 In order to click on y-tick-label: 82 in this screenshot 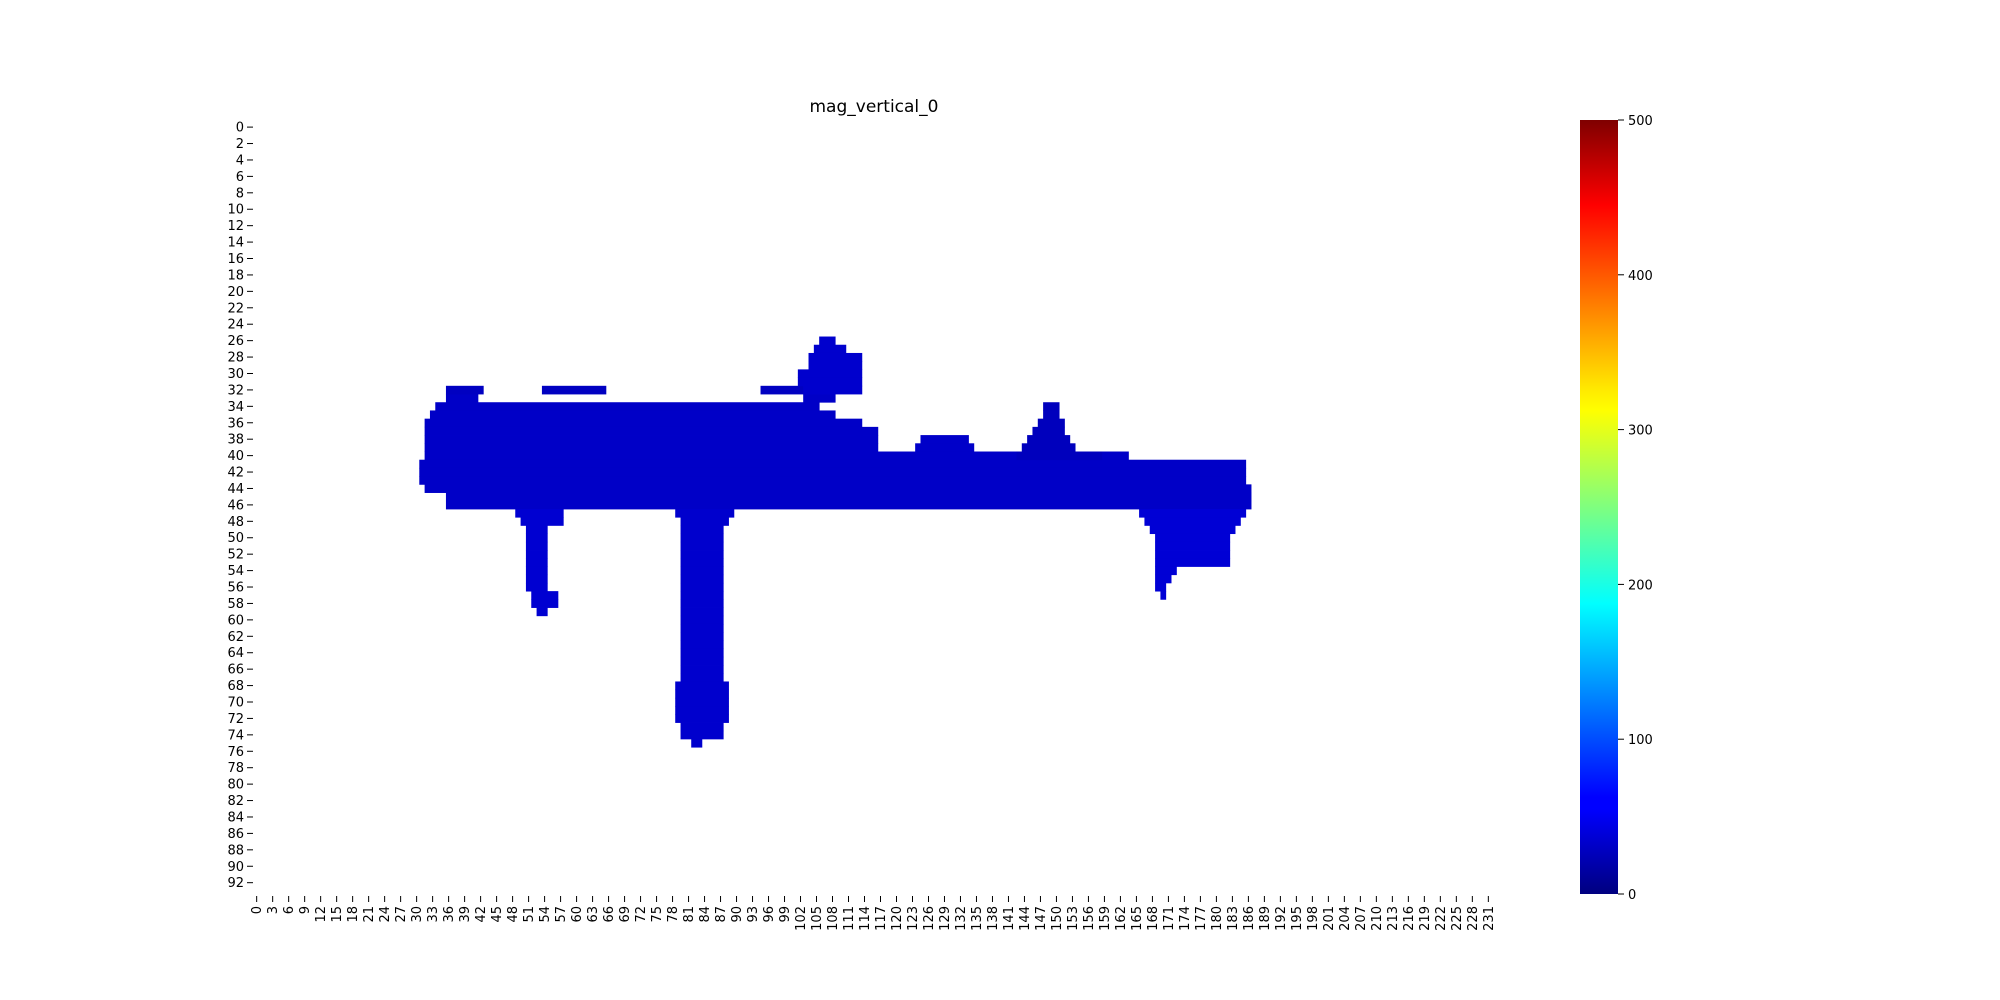, I will do `click(235, 801)`.